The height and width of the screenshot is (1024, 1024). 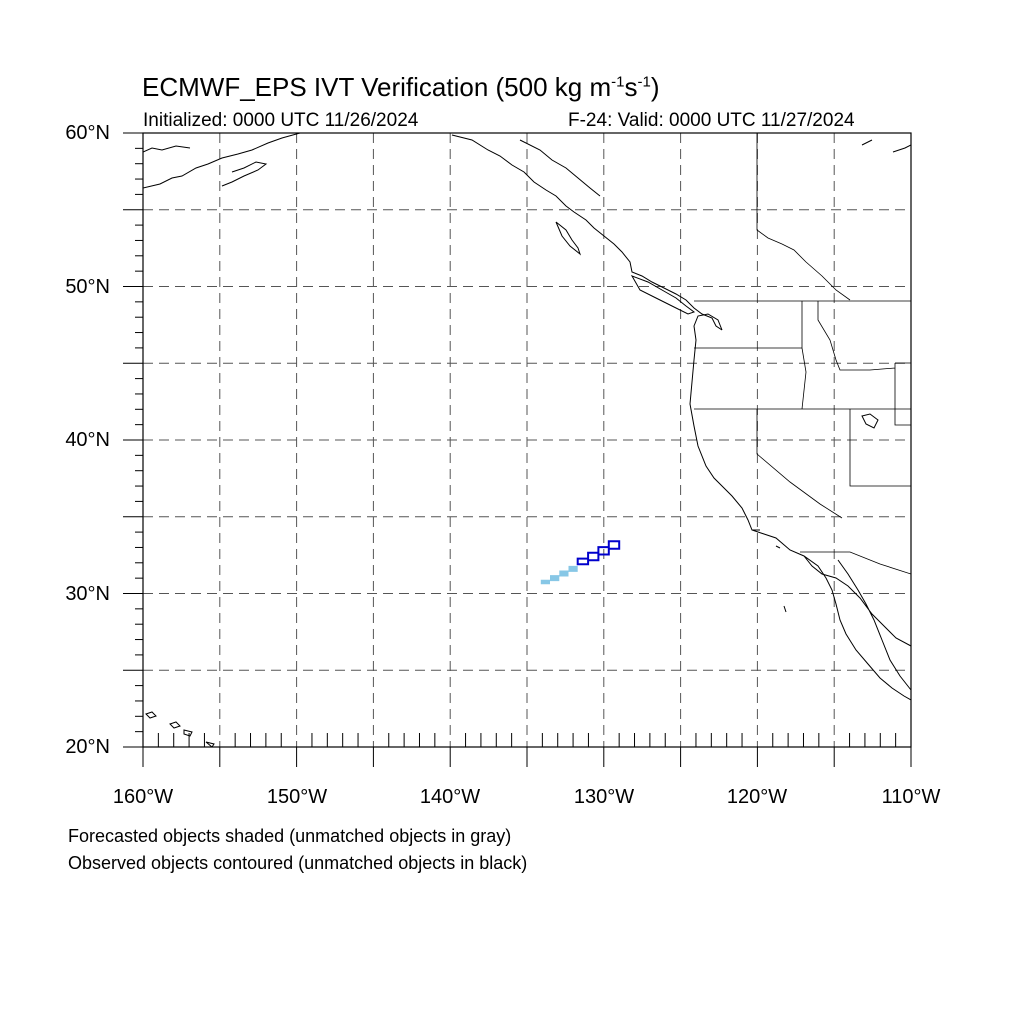 I want to click on forecast-ivt-object, so click(x=559, y=575).